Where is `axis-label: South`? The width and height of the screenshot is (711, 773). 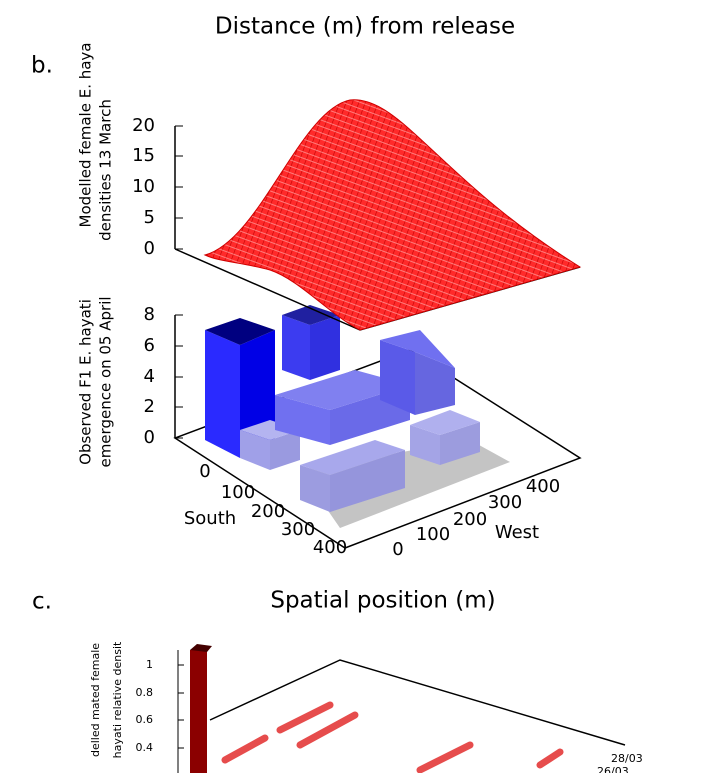 axis-label: South is located at coordinates (210, 518).